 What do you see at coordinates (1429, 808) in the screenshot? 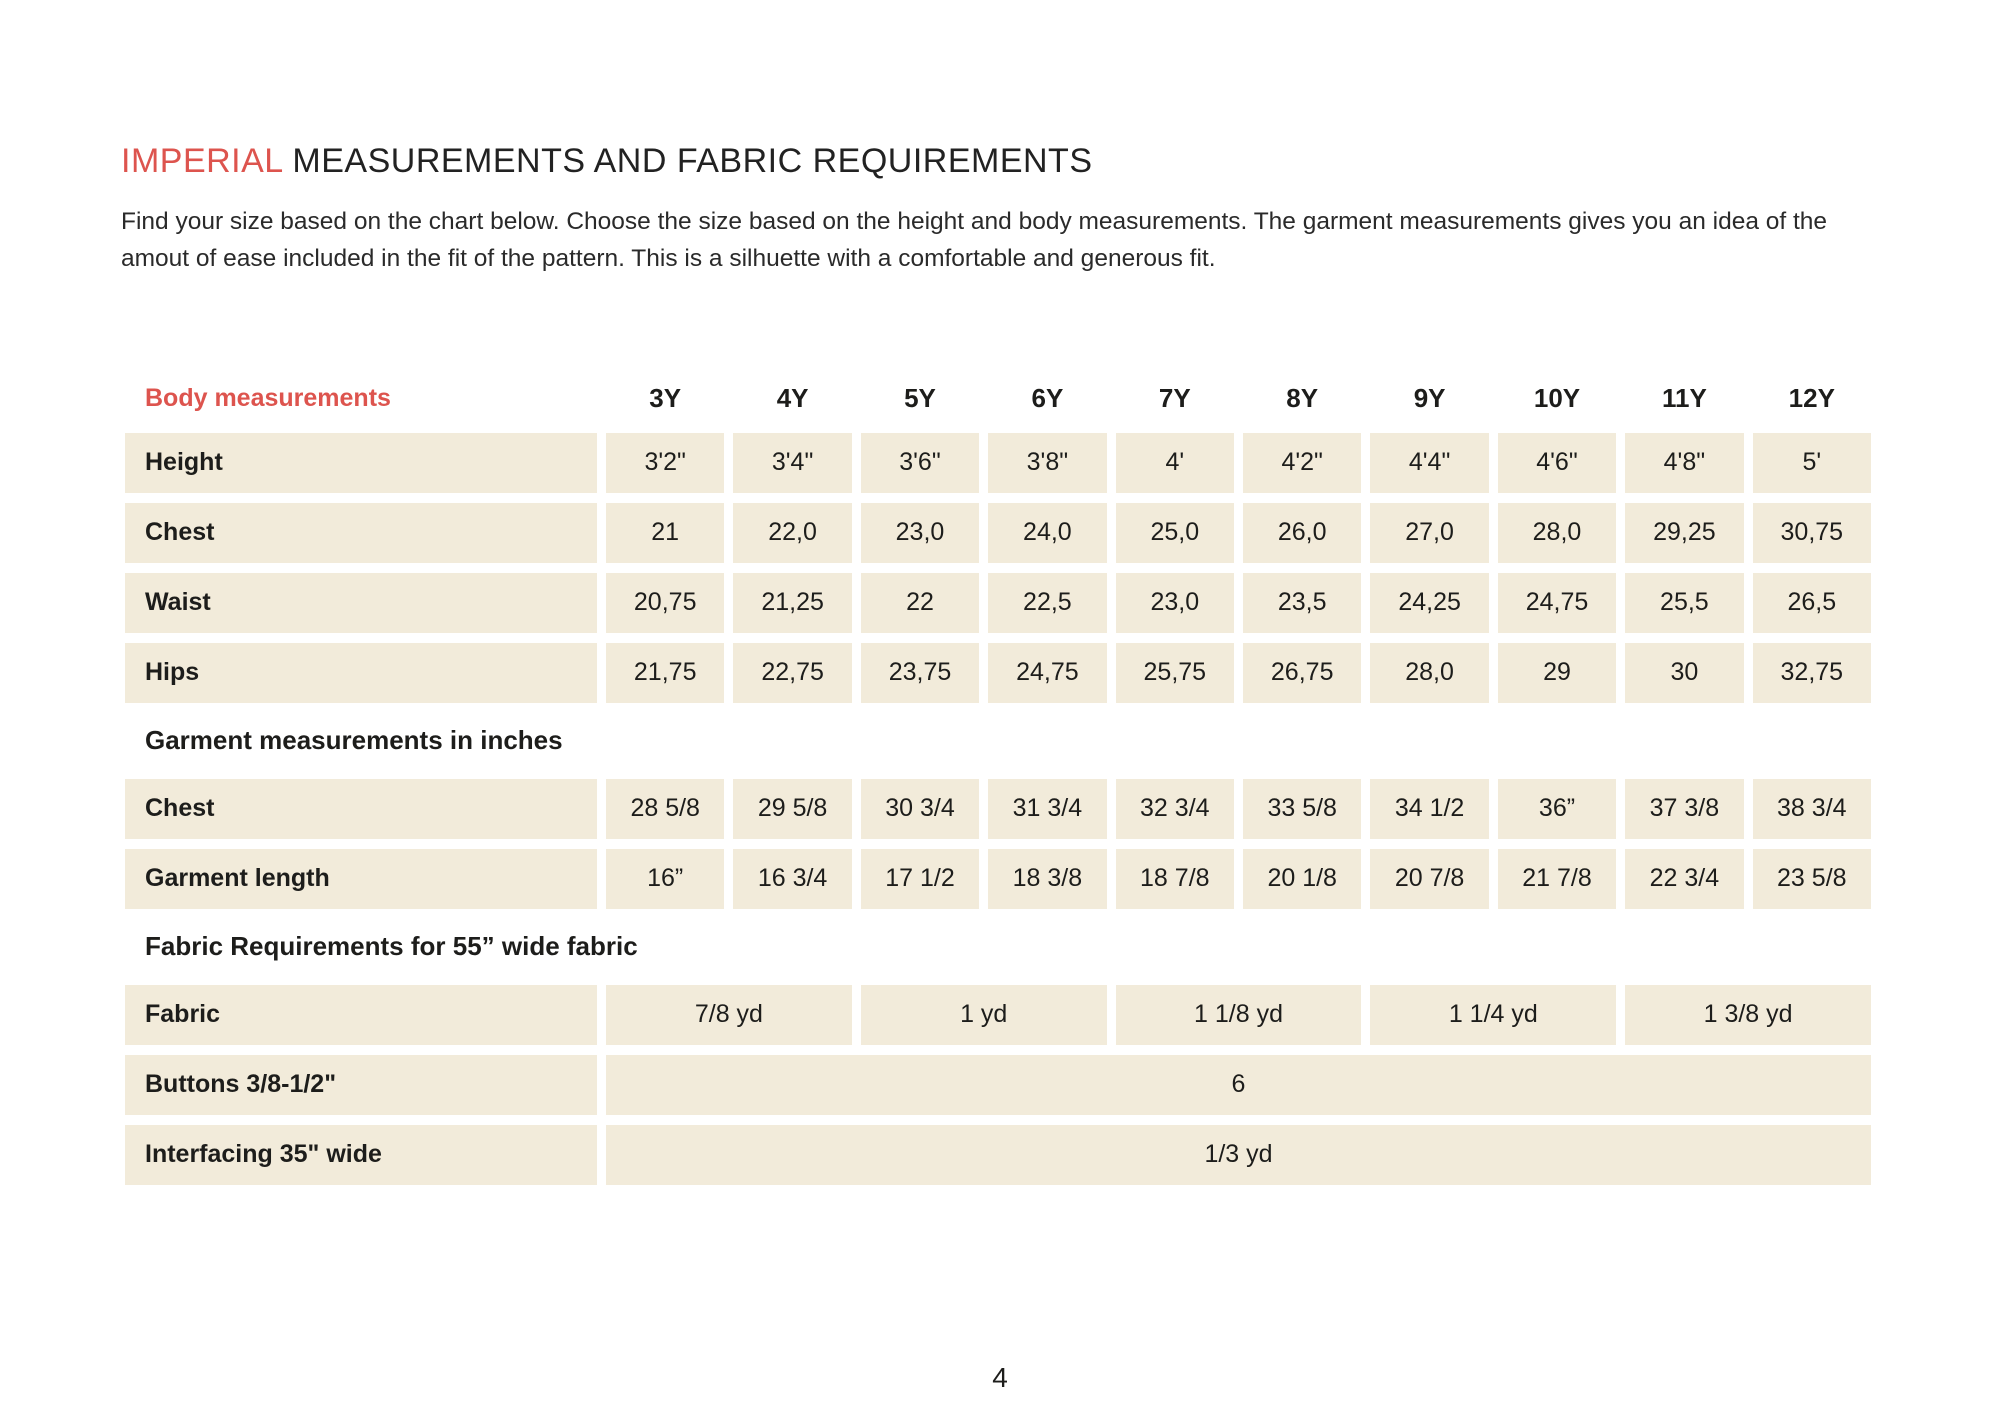
I see `value-cell: 34 1/2` at bounding box center [1429, 808].